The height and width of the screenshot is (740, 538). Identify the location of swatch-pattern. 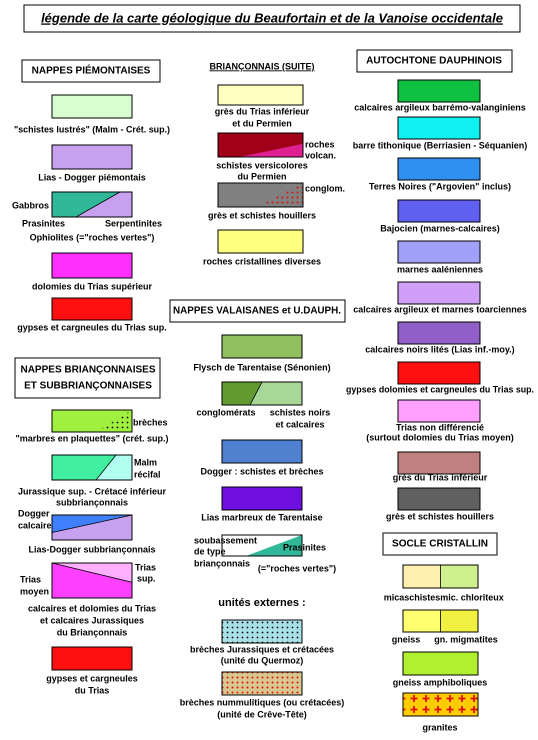
(262, 631).